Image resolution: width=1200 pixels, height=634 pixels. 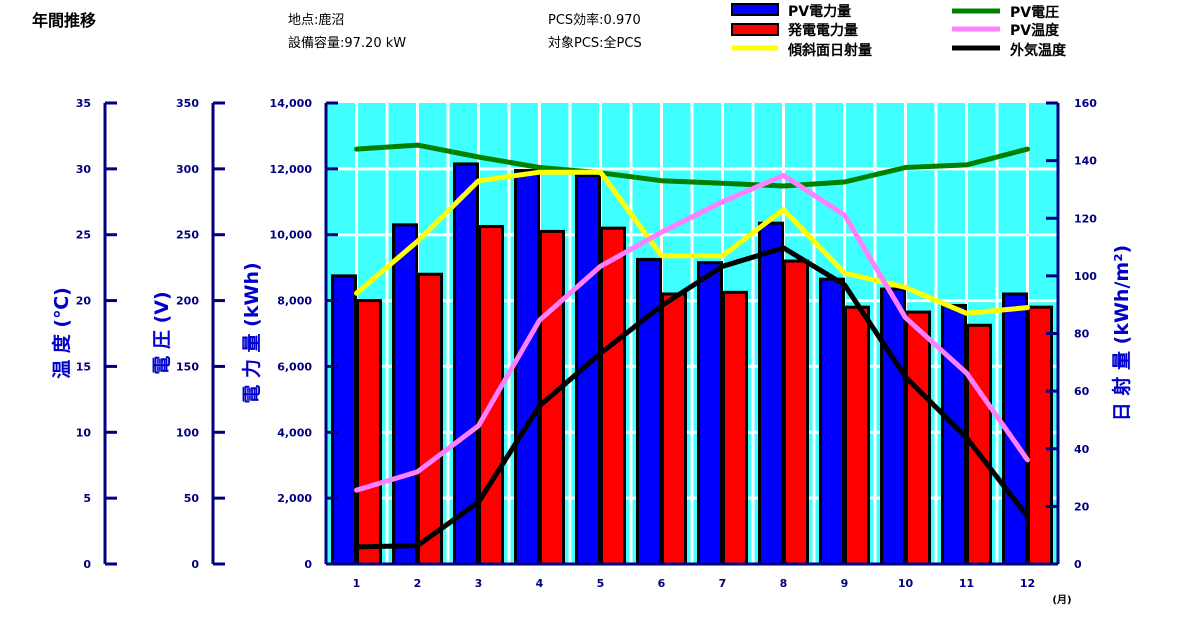 I want to click on legend-label-gen-power: 発電電力量, so click(x=822, y=30).